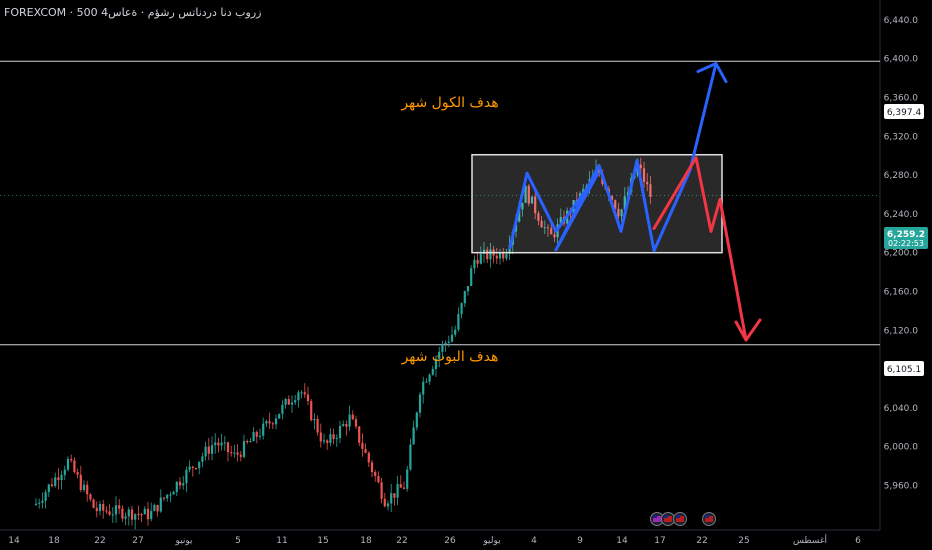  What do you see at coordinates (700, 249) in the screenshot?
I see `put-path-line` at bounding box center [700, 249].